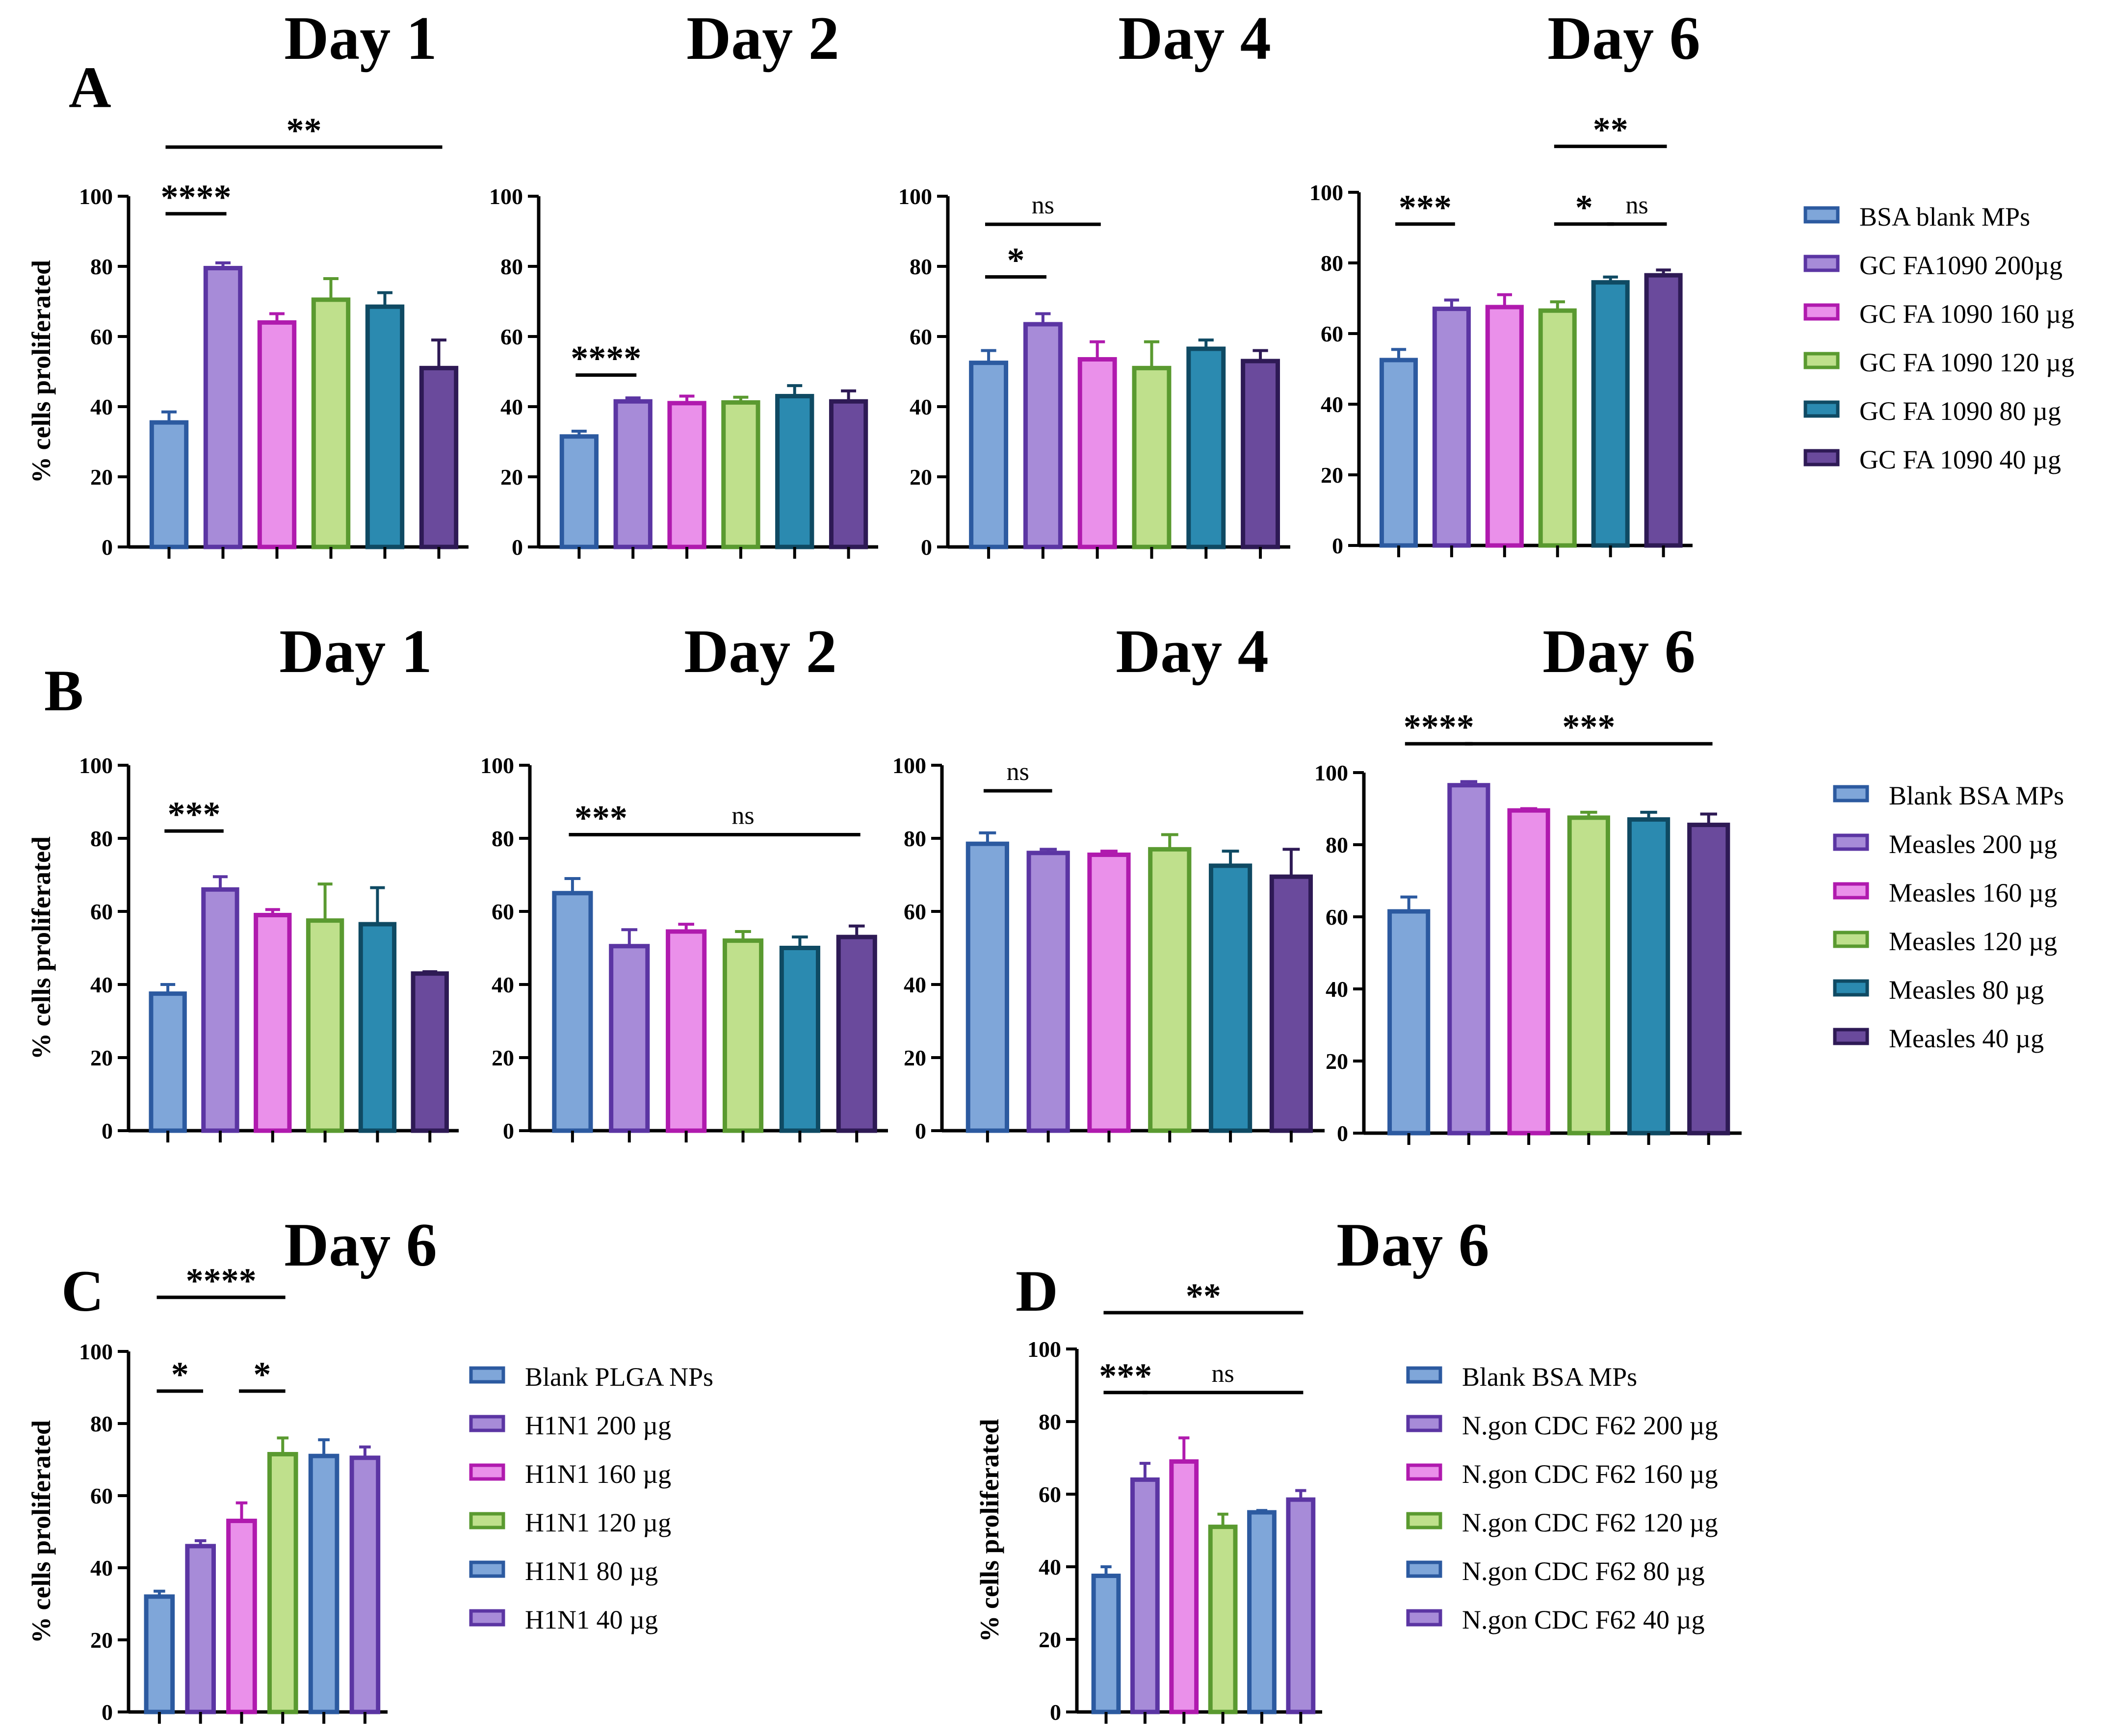 The height and width of the screenshot is (1736, 2113). Describe the element at coordinates (598, 1425) in the screenshot. I see `legend-label: H1N1 200 µg` at that location.